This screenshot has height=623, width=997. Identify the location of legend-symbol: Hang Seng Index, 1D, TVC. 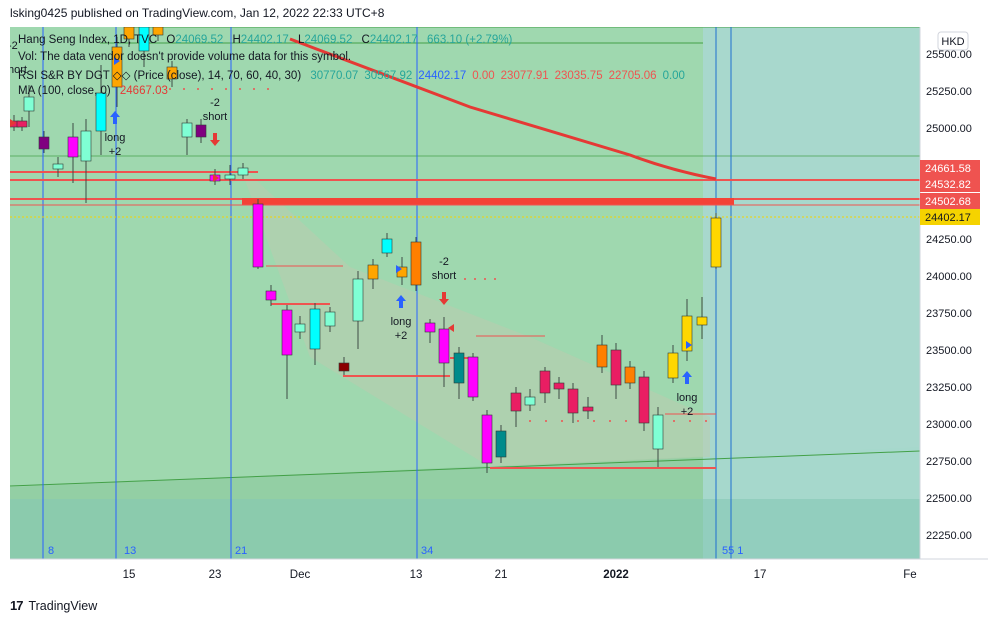
(88, 40).